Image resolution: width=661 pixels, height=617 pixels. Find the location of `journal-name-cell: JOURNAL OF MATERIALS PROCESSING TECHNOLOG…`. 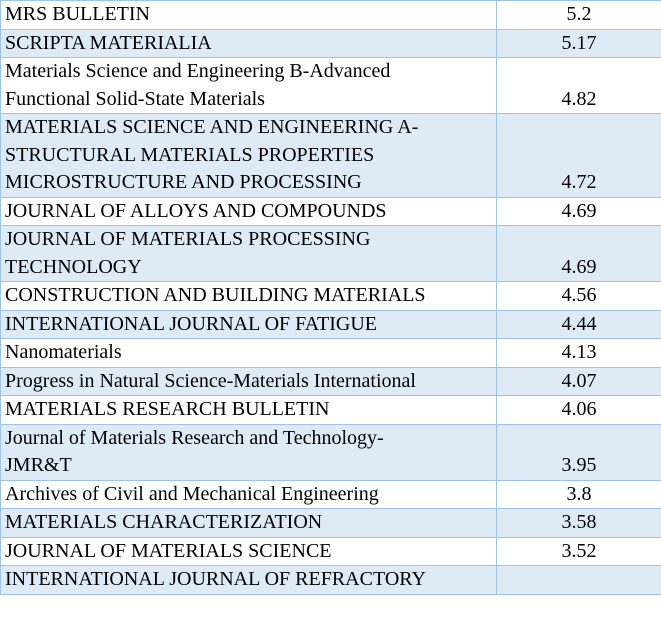

journal-name-cell: JOURNAL OF MATERIALS PROCESSING TECHNOLOG… is located at coordinates (248, 253).